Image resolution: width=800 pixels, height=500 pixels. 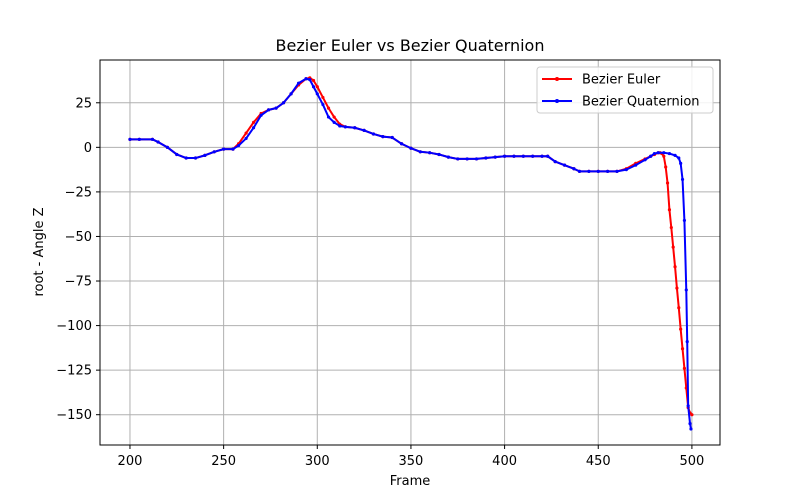 I want to click on x-tick-label: 350, so click(x=411, y=461).